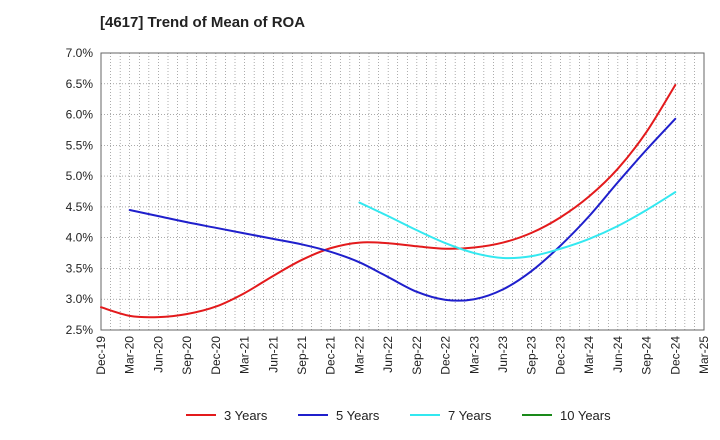 This screenshot has height=440, width=720. I want to click on y-tick-label: 5.5%, so click(80, 145).